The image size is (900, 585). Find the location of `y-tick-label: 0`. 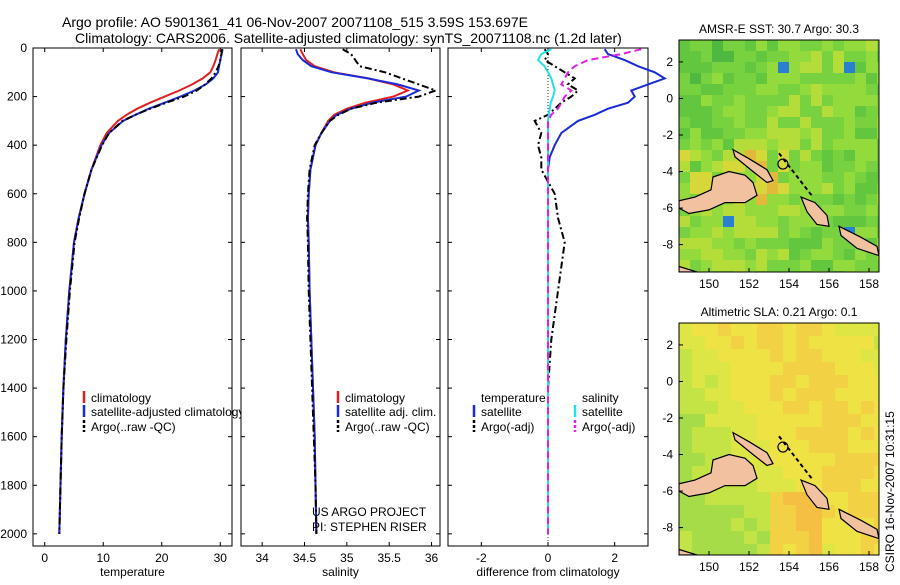

y-tick-label: 0 is located at coordinates (669, 381).